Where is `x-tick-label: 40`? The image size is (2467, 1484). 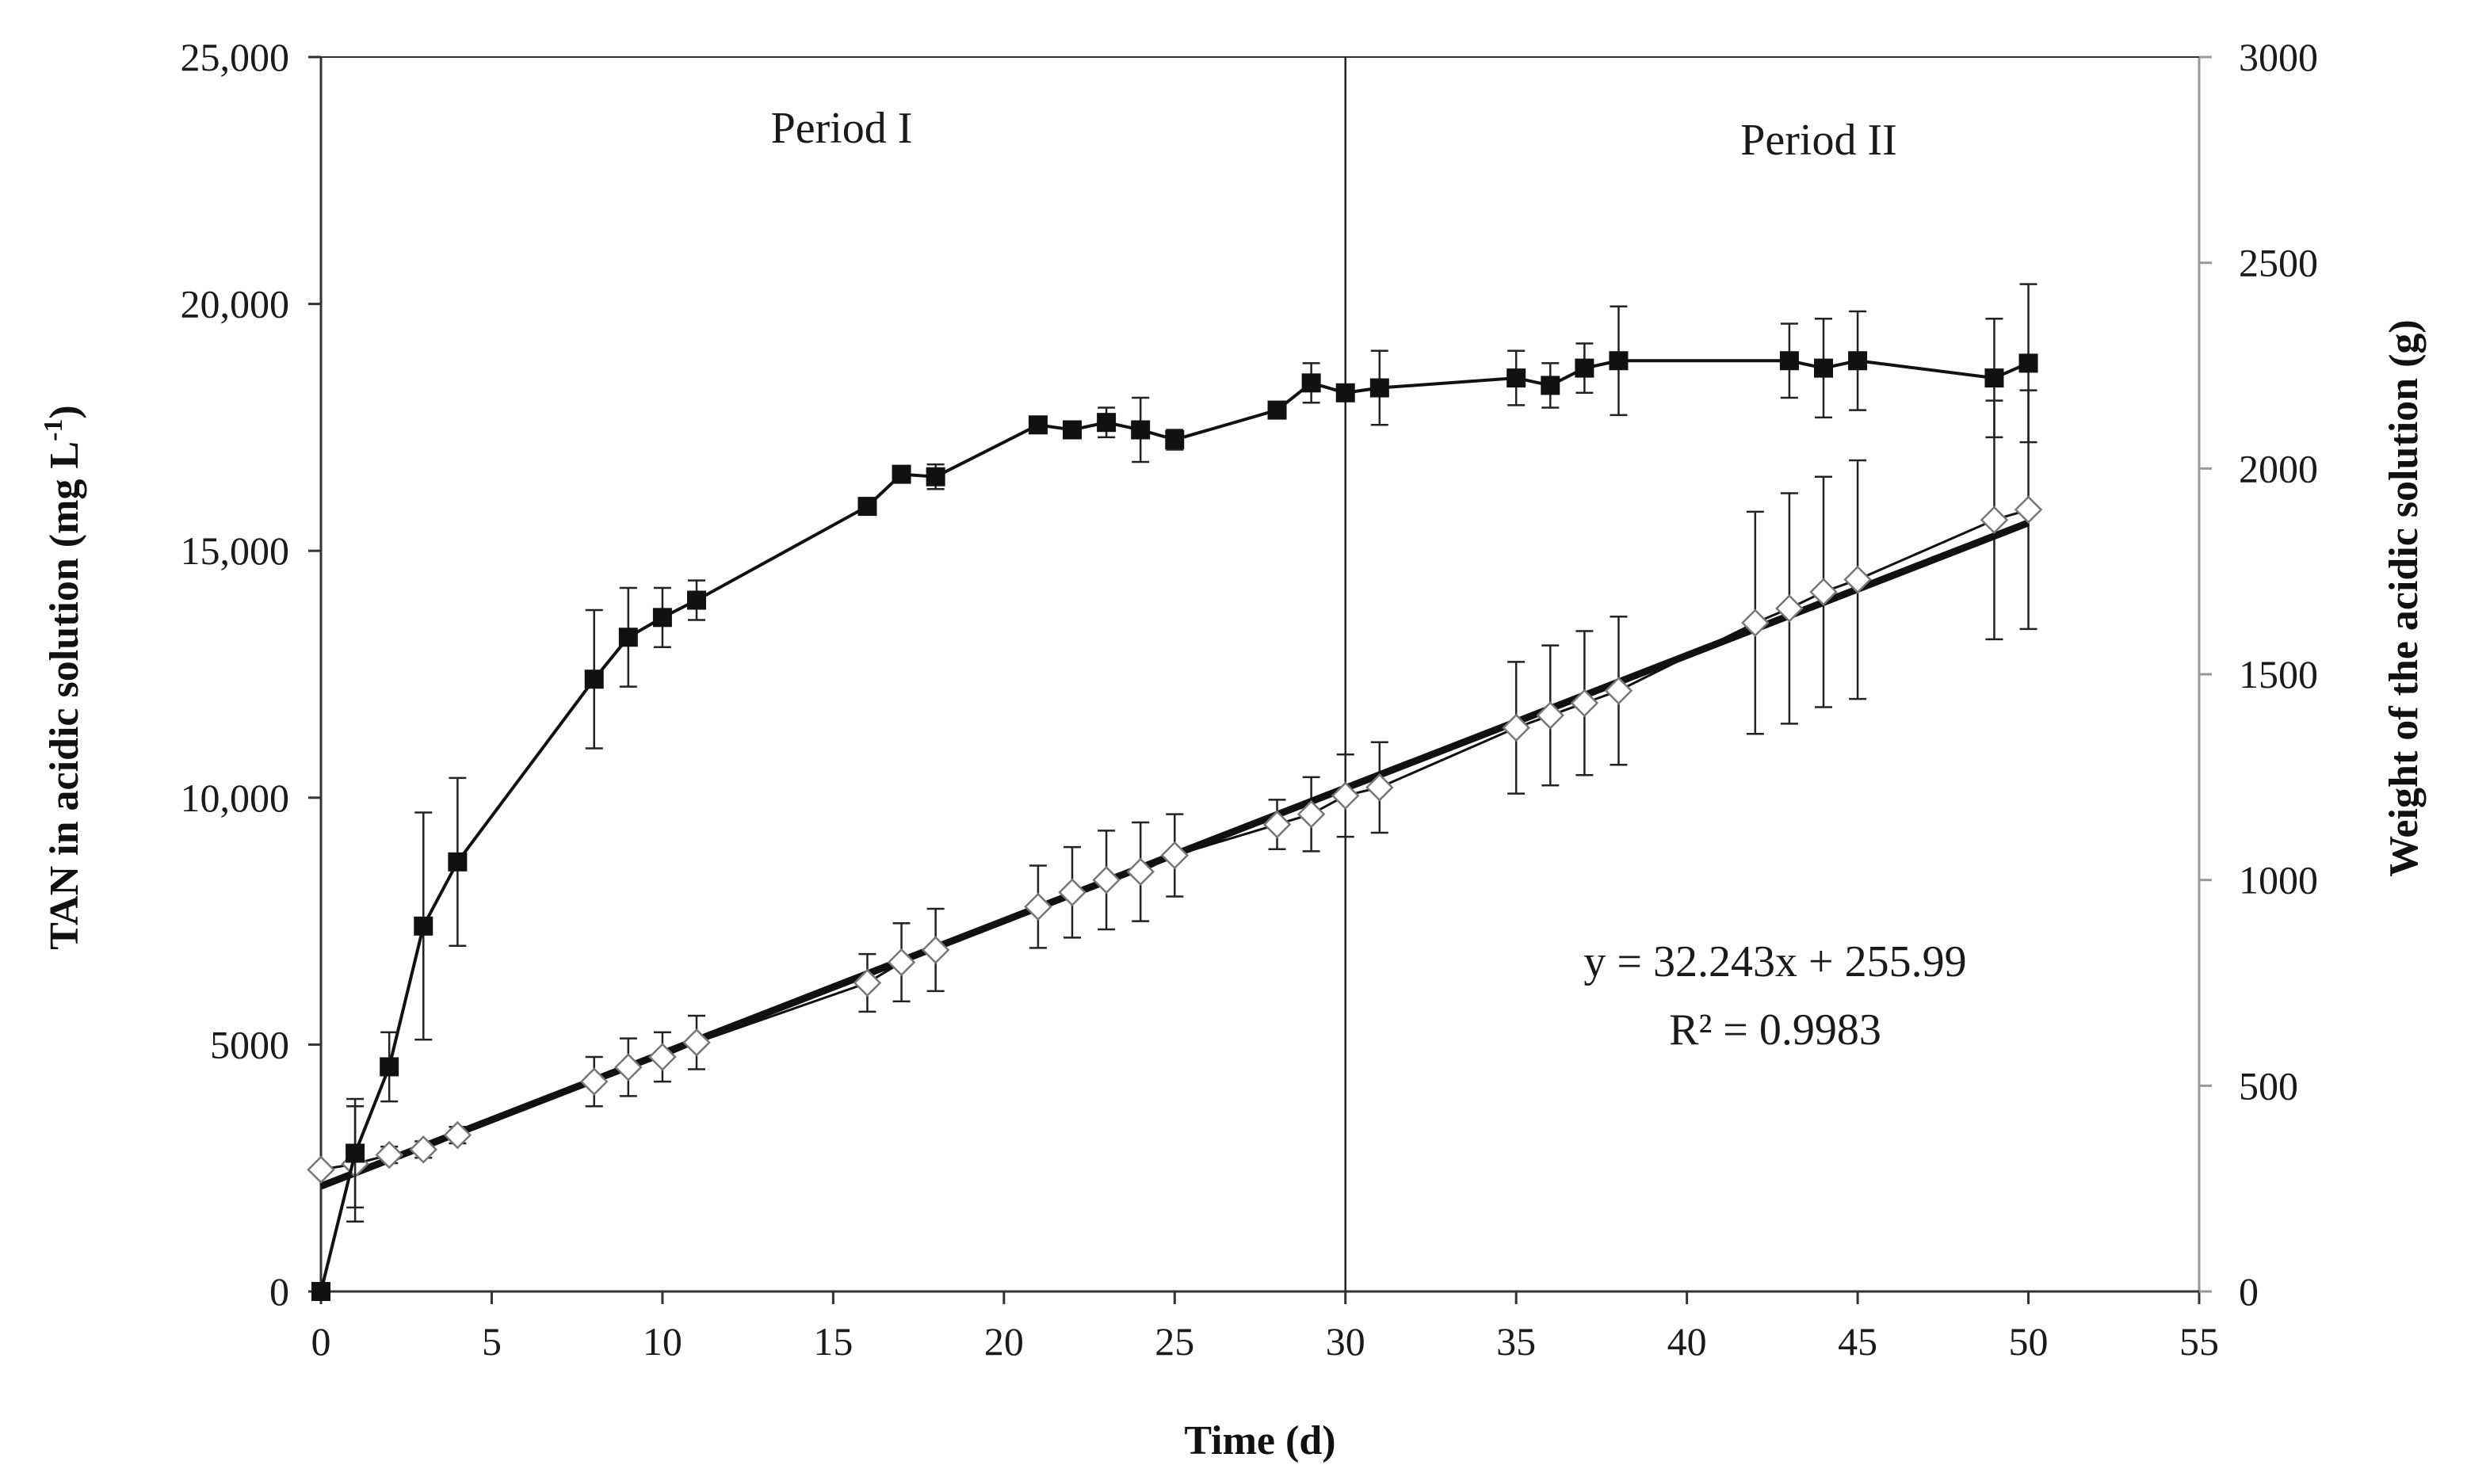
x-tick-label: 40 is located at coordinates (1687, 1341).